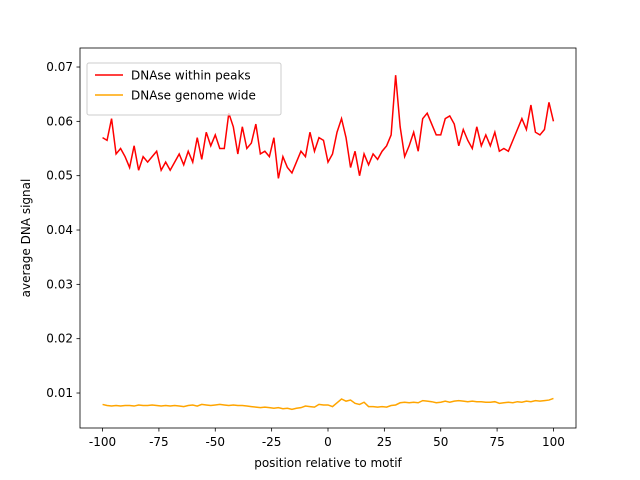  Describe the element at coordinates (193, 96) in the screenshot. I see `legend-label: DNAse genome wide` at that location.